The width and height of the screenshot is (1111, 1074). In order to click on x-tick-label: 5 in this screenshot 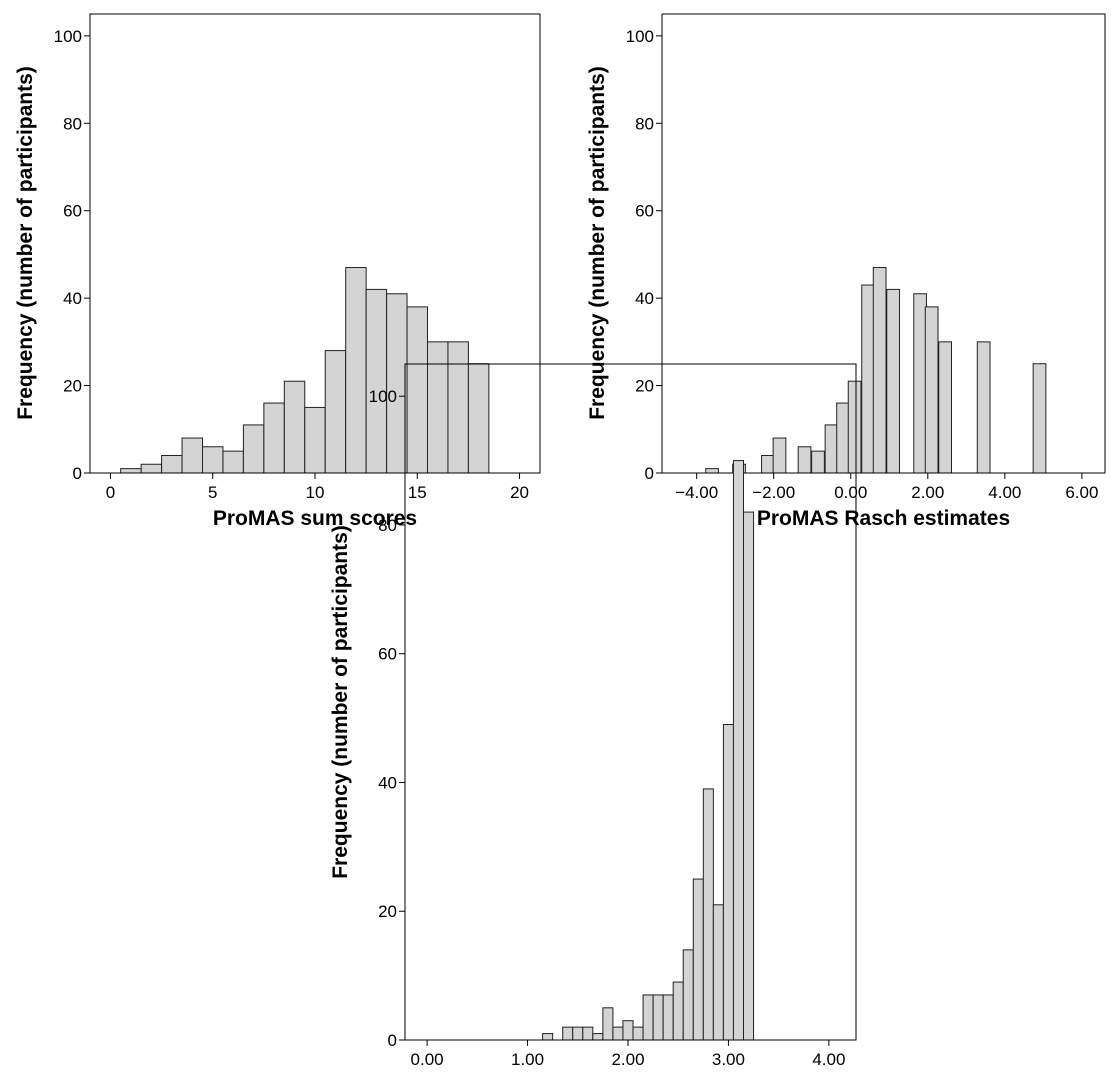, I will do `click(212, 492)`.